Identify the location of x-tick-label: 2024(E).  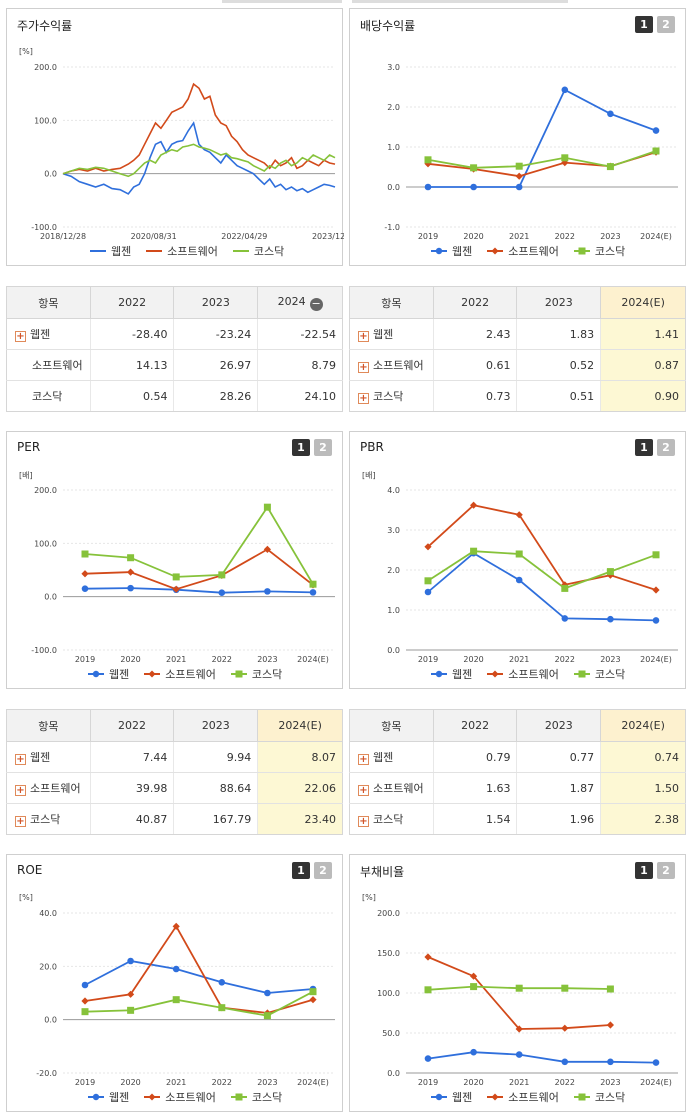
(313, 1082).